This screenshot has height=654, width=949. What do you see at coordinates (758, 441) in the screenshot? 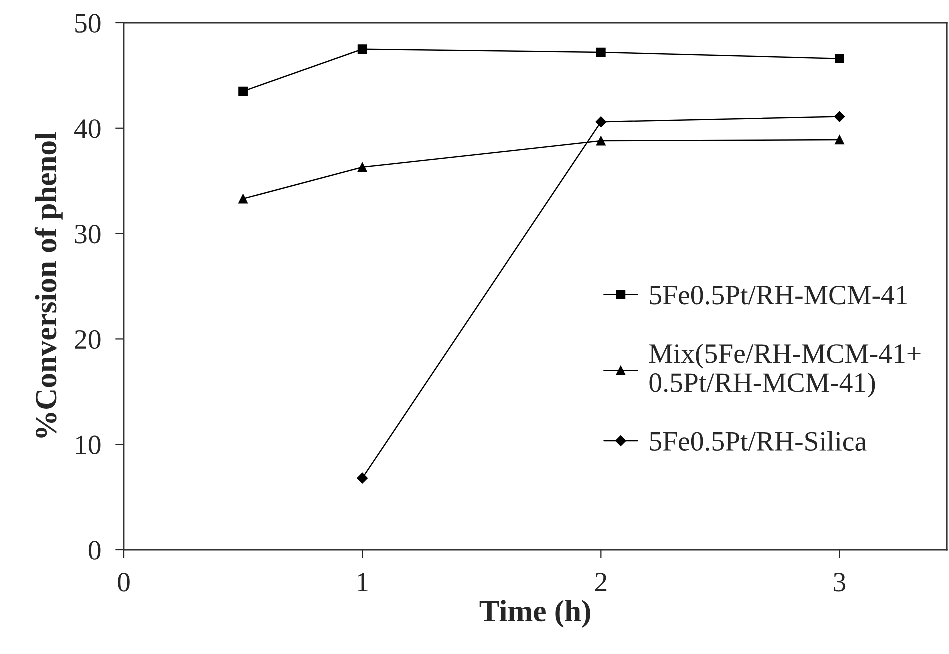
I see `legend-label: 5Fe0.5Pt/RH-Silica` at bounding box center [758, 441].